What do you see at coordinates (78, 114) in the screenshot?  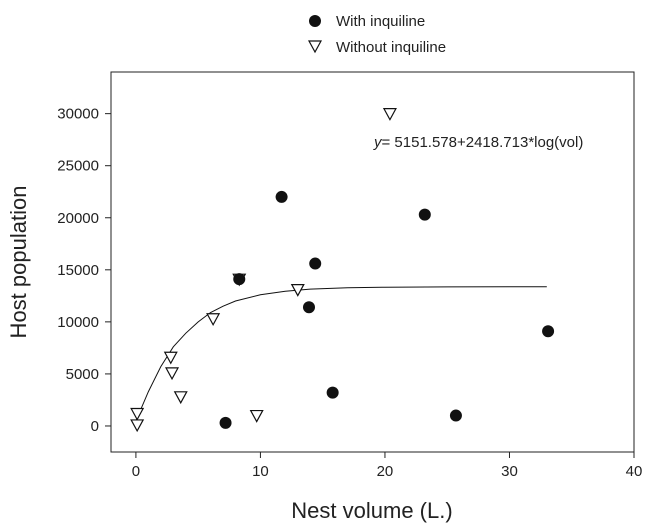 I see `y-tick-label: 30000` at bounding box center [78, 114].